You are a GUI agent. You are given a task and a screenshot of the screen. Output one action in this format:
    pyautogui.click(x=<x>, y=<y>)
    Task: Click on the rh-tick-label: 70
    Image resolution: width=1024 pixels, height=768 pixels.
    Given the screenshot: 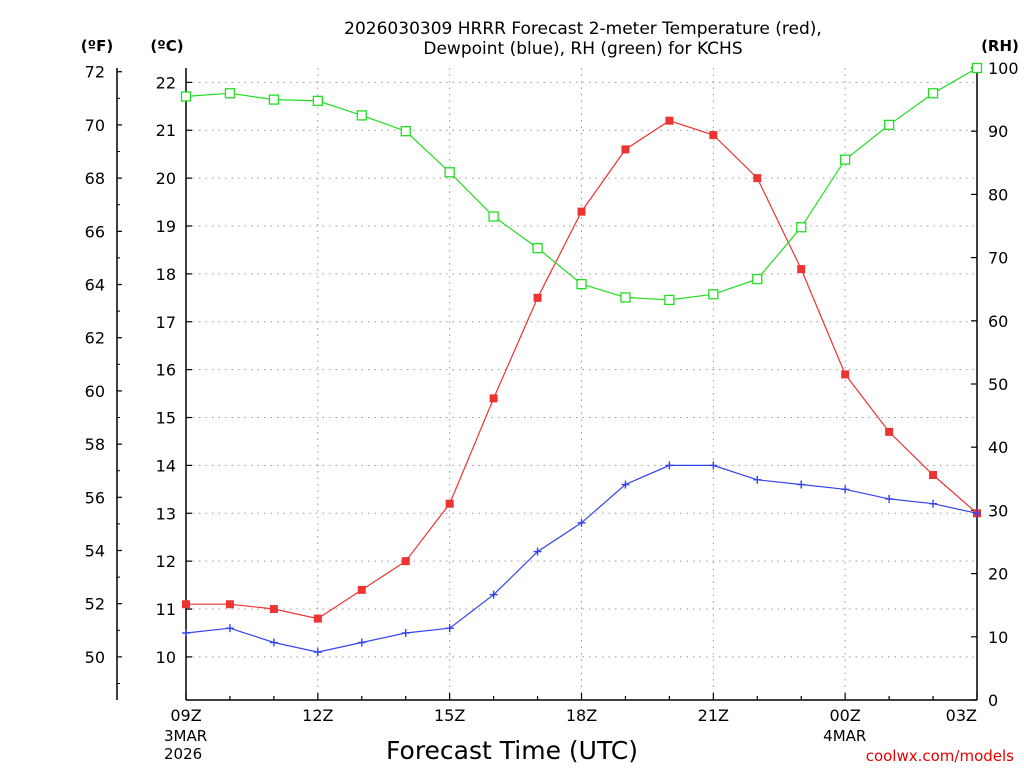 What is the action you would take?
    pyautogui.click(x=998, y=258)
    